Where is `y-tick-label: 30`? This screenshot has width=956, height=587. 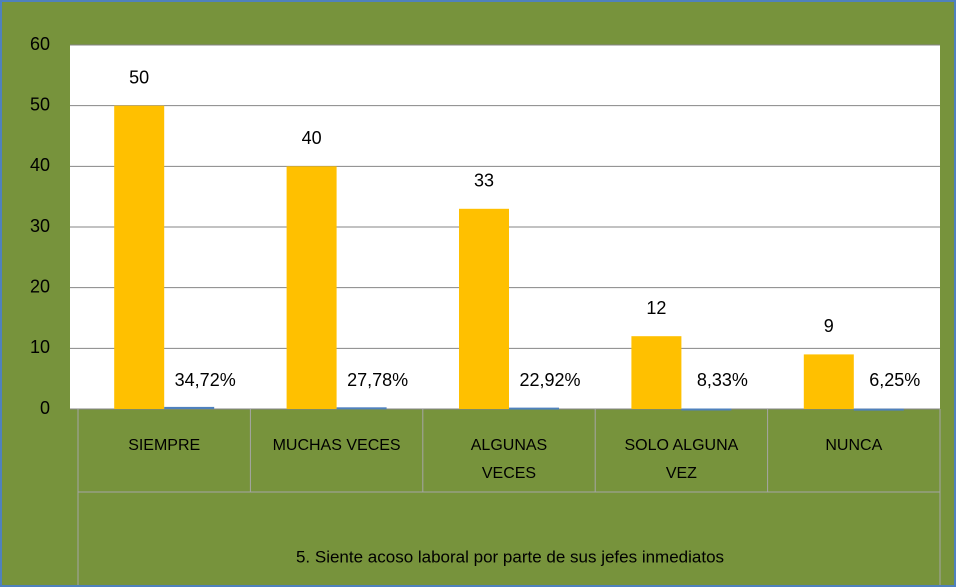 y-tick-label: 30 is located at coordinates (40, 226).